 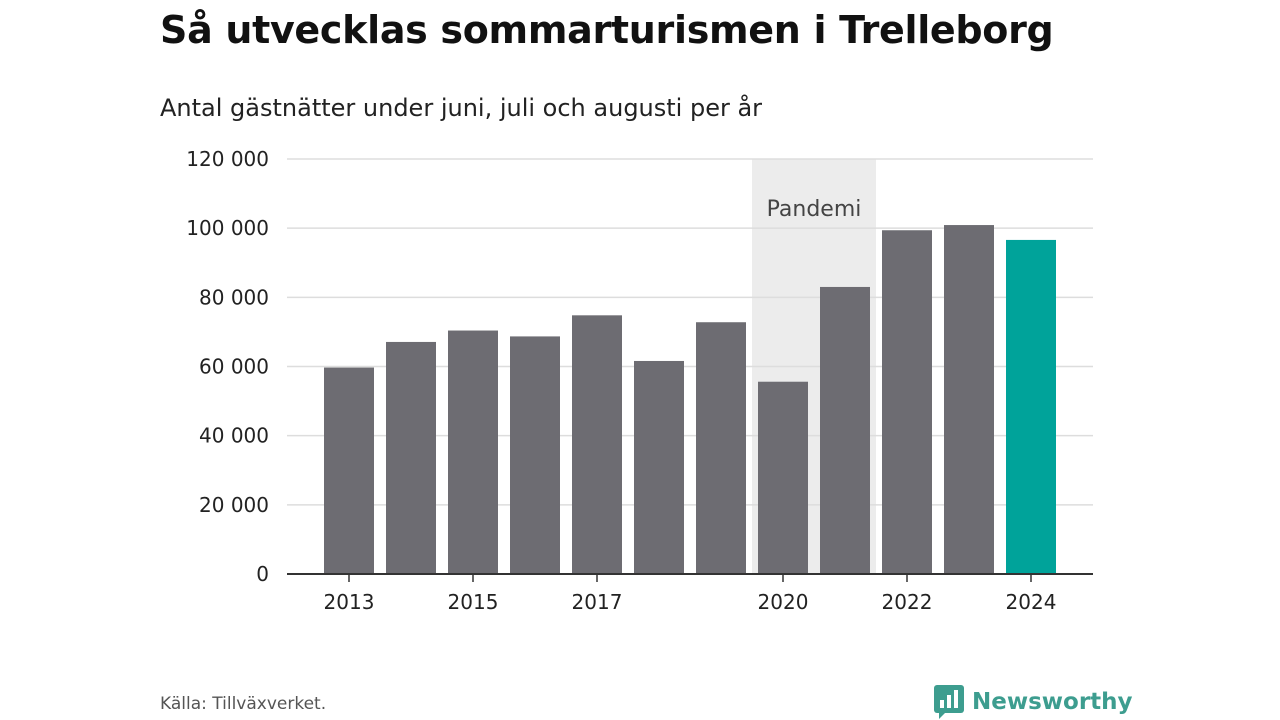 I want to click on x-tick-label: 2017, so click(x=597, y=602).